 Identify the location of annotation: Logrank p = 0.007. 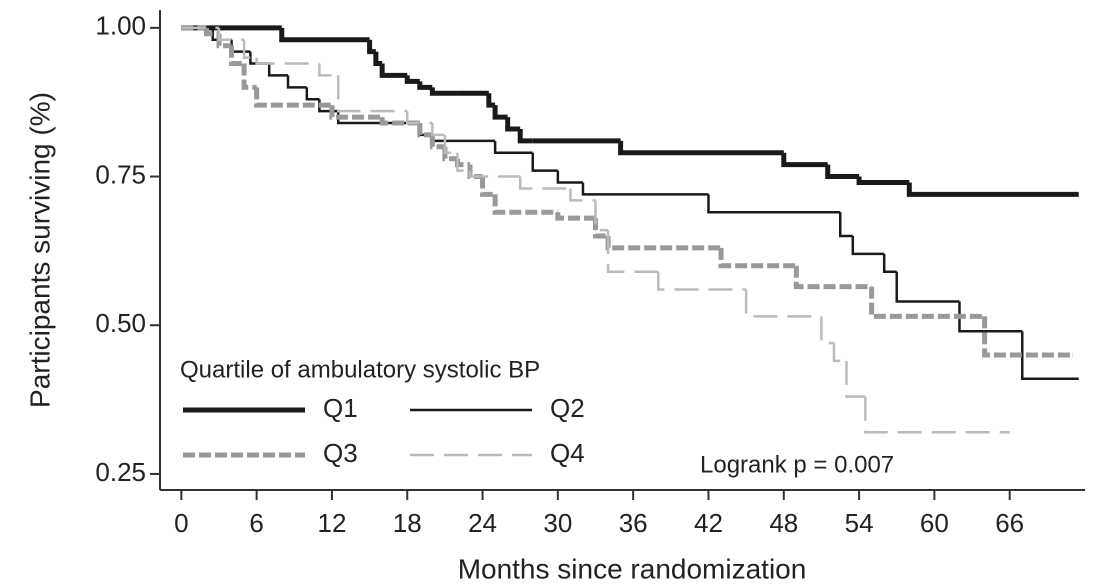
(797, 464).